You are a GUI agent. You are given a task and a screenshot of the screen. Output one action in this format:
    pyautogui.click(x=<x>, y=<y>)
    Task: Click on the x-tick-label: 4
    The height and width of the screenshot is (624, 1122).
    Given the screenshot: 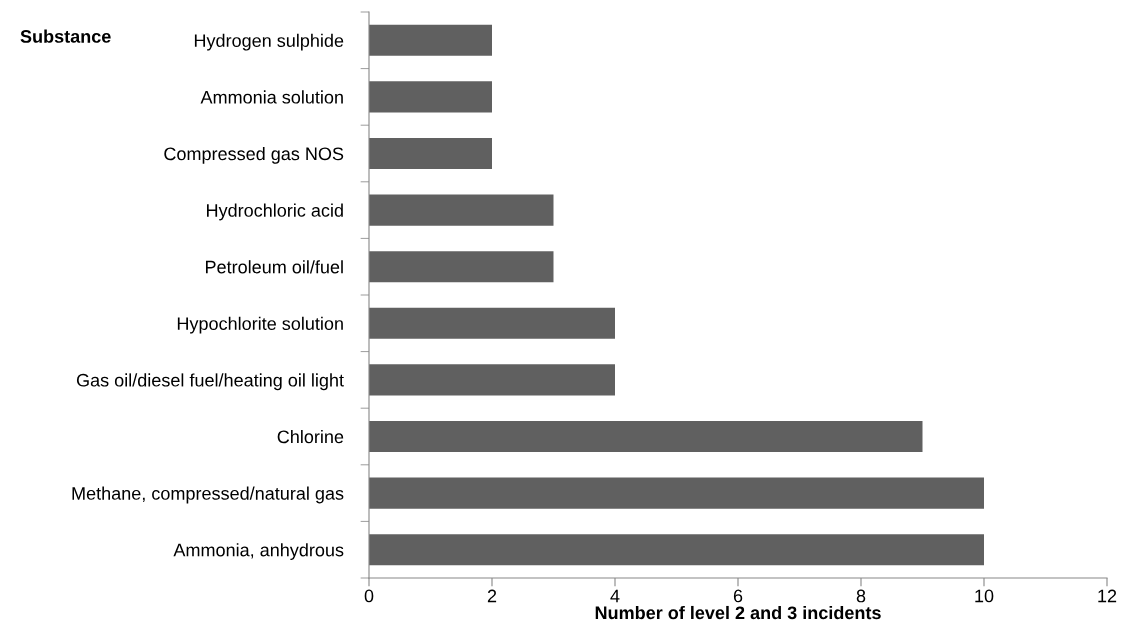 What is the action you would take?
    pyautogui.click(x=615, y=596)
    